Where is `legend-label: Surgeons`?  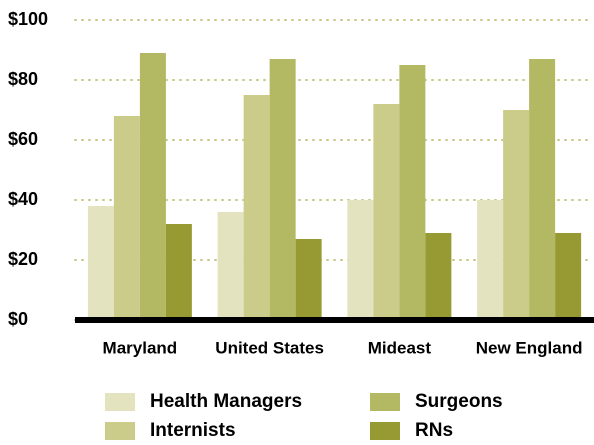 legend-label: Surgeons is located at coordinates (459, 401).